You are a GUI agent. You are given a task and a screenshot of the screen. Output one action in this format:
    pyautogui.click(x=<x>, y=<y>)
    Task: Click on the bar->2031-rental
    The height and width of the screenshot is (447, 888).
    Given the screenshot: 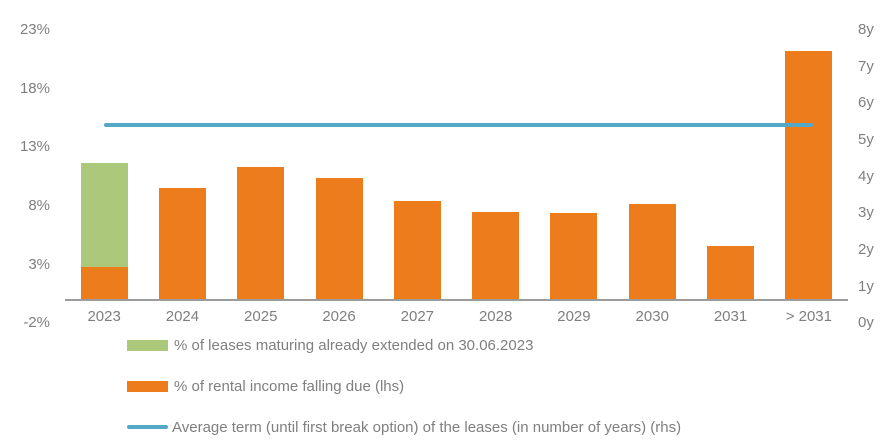 What is the action you would take?
    pyautogui.click(x=809, y=175)
    